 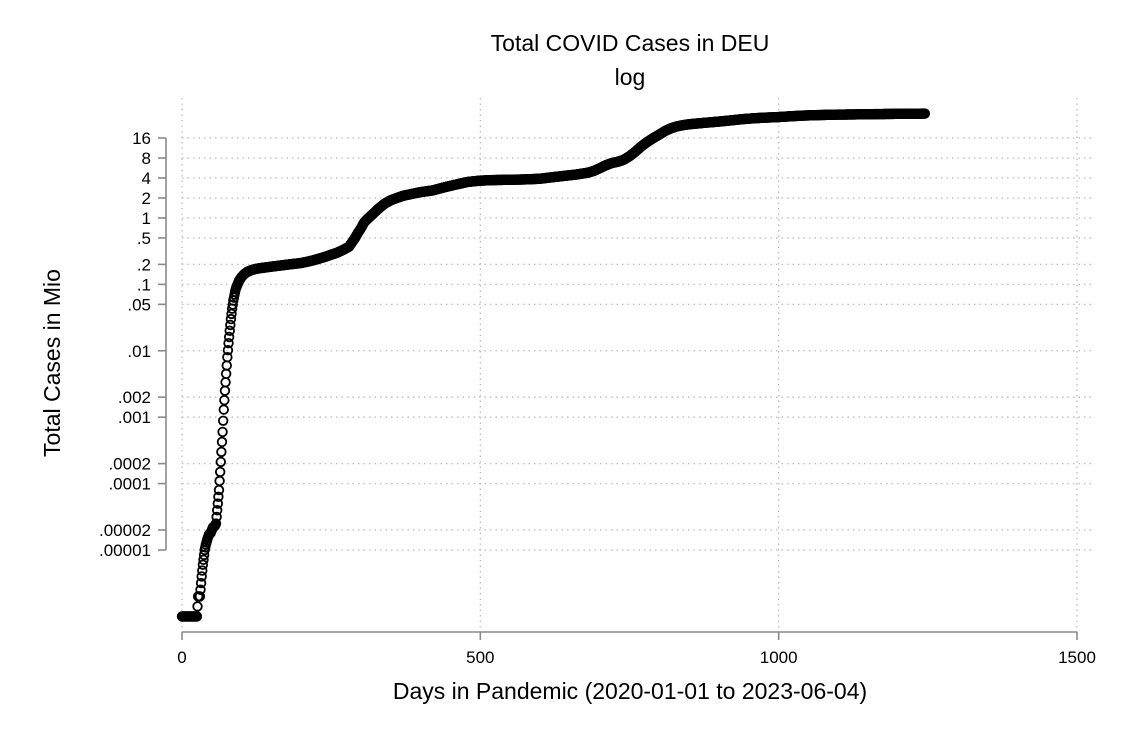 What do you see at coordinates (139, 351) in the screenshot?
I see `y-tick-label: .01` at bounding box center [139, 351].